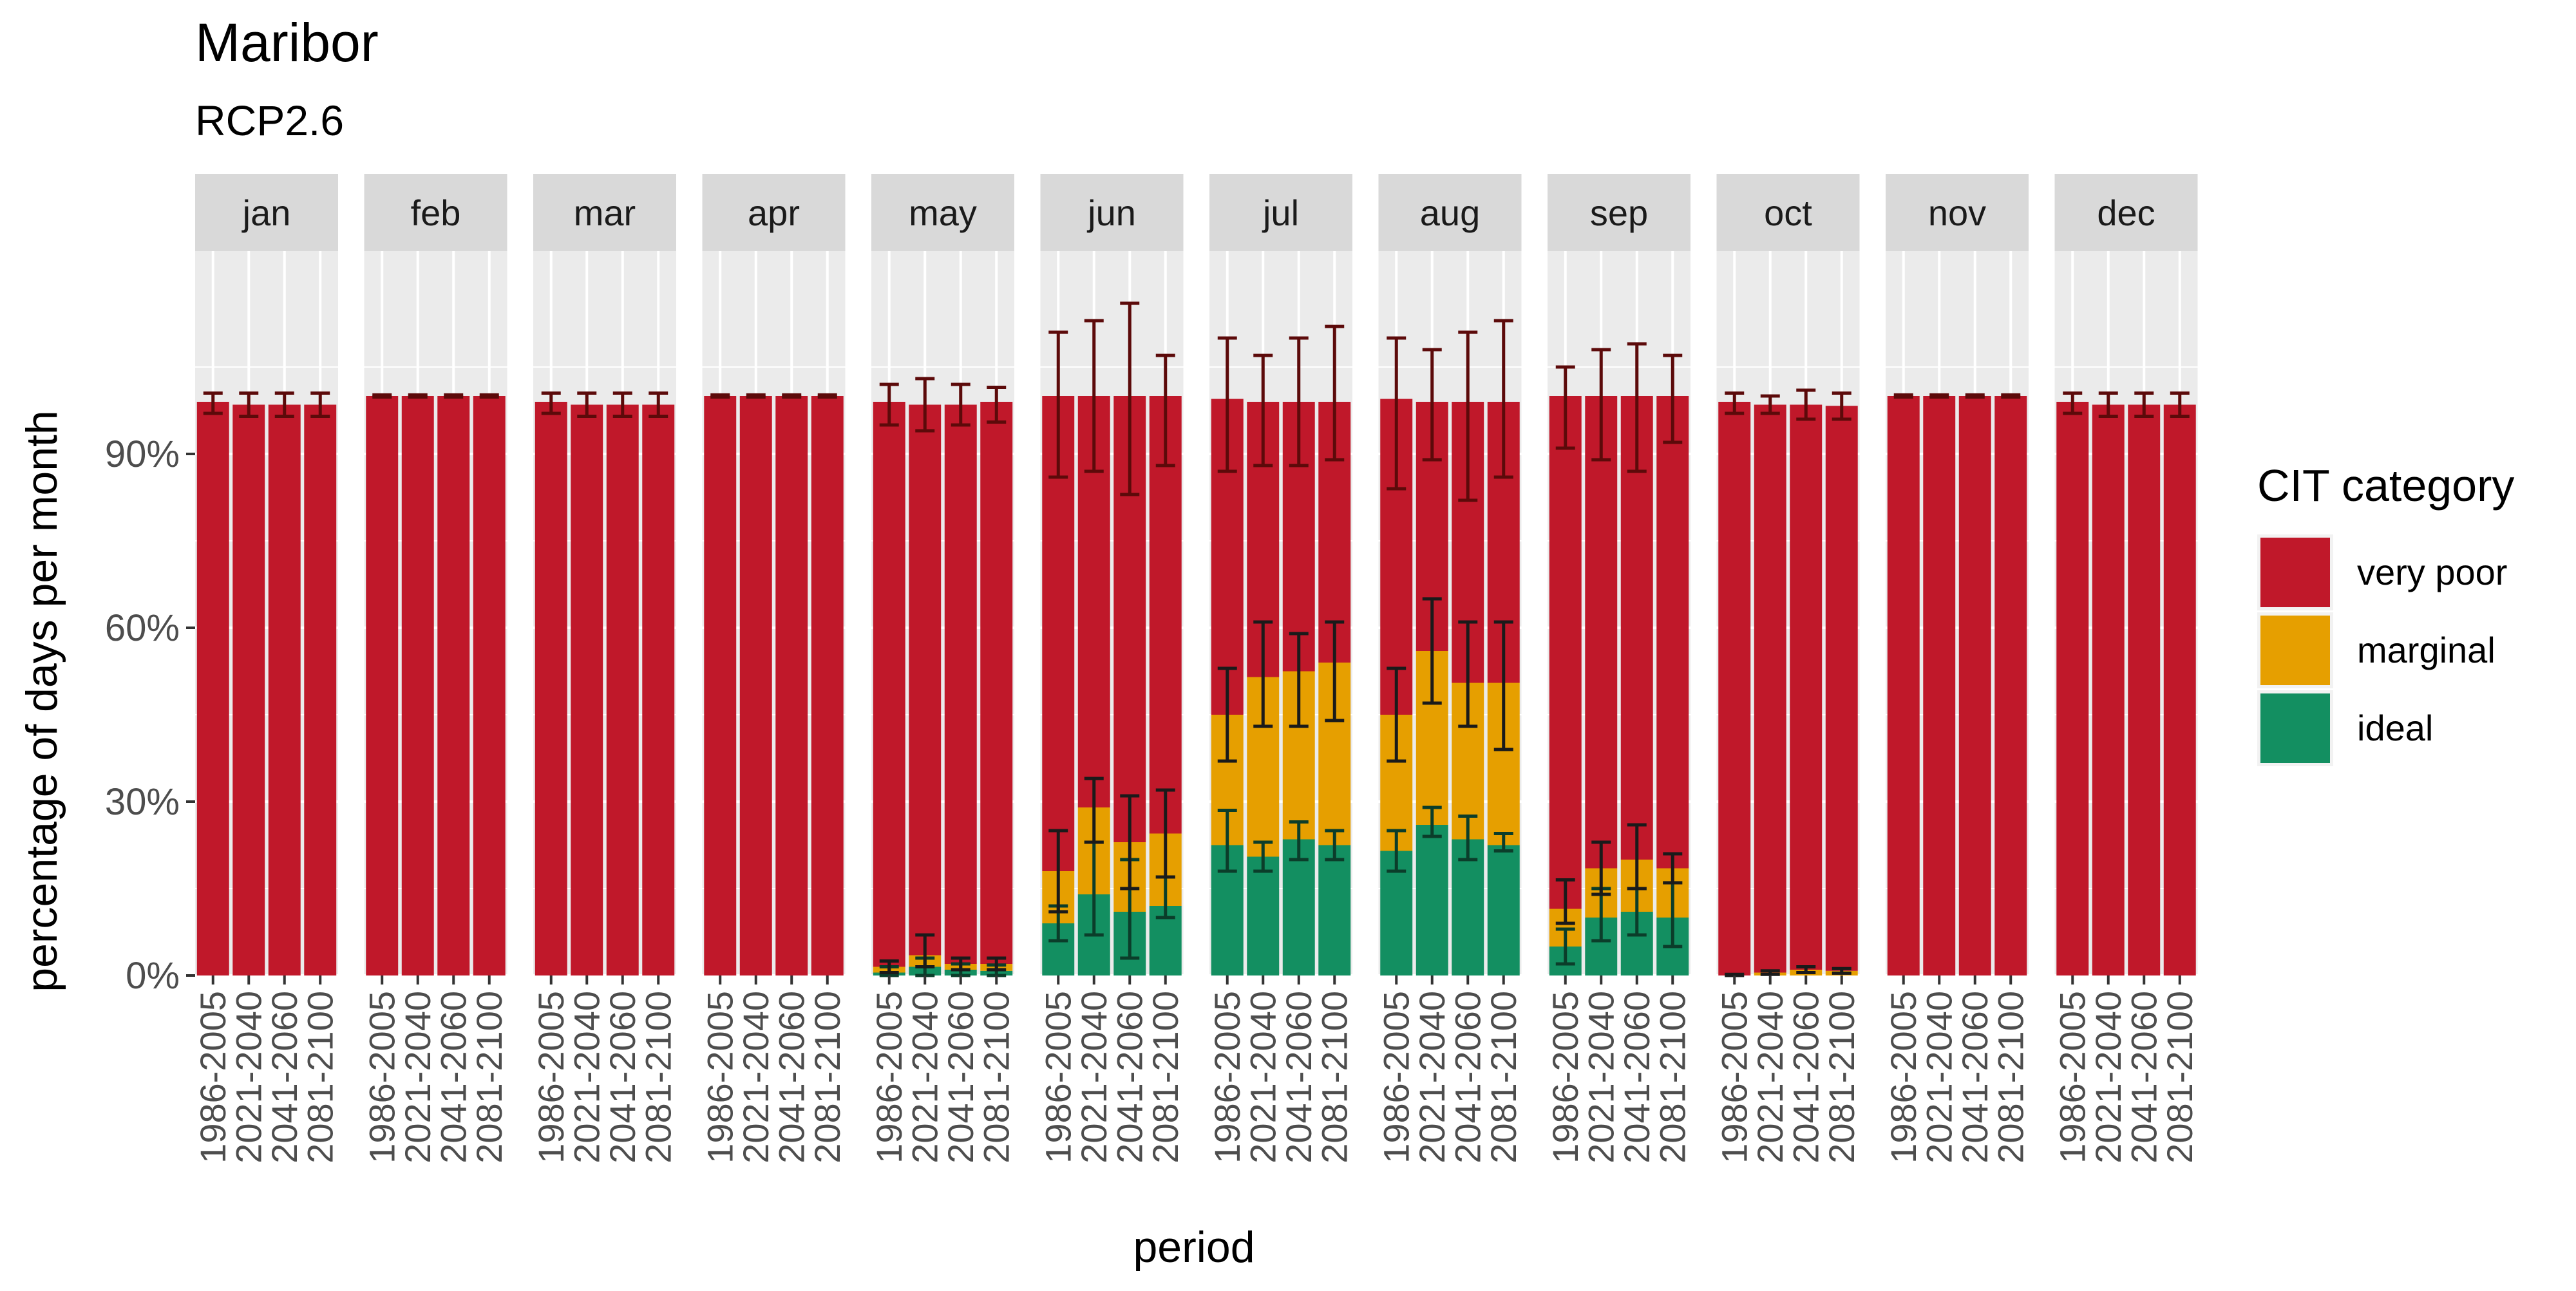  What do you see at coordinates (2126, 213) in the screenshot?
I see `facet-strip-label: dec` at bounding box center [2126, 213].